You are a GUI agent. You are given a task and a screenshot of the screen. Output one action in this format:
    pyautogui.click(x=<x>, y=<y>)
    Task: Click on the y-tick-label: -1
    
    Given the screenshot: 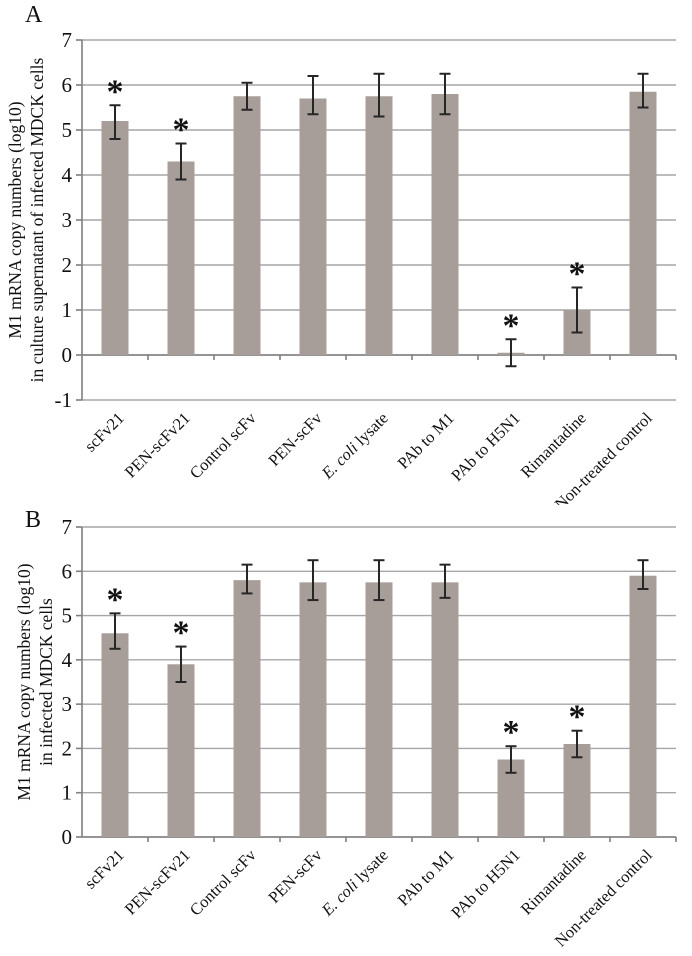 What is the action you would take?
    pyautogui.click(x=64, y=400)
    